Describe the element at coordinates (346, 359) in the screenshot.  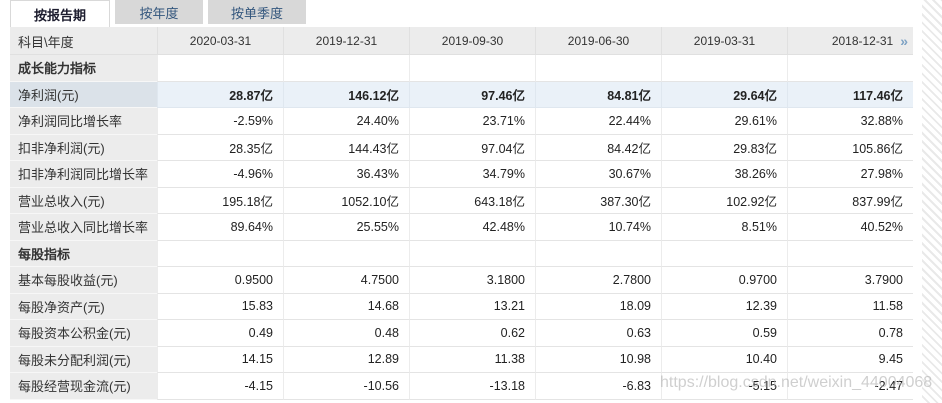
I see `cell-value: 12.89` at that location.